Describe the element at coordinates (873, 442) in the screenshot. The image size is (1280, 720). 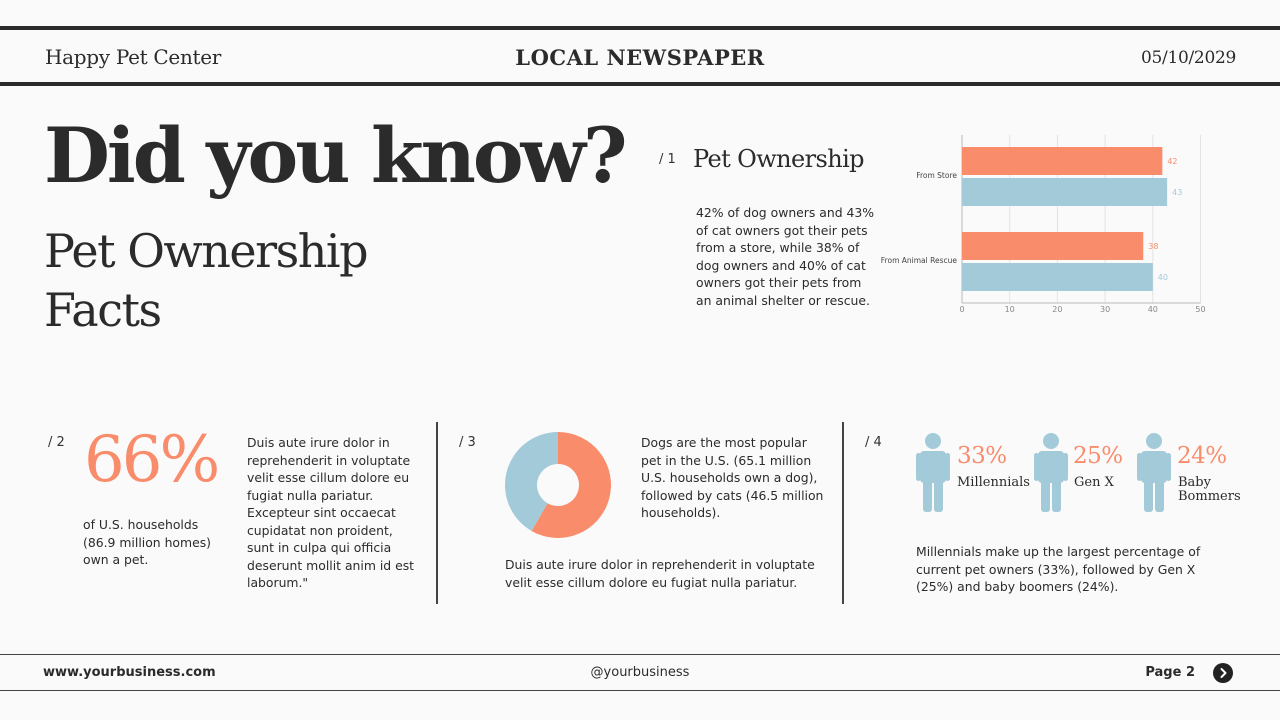
I see `section-4-number: / 4` at that location.